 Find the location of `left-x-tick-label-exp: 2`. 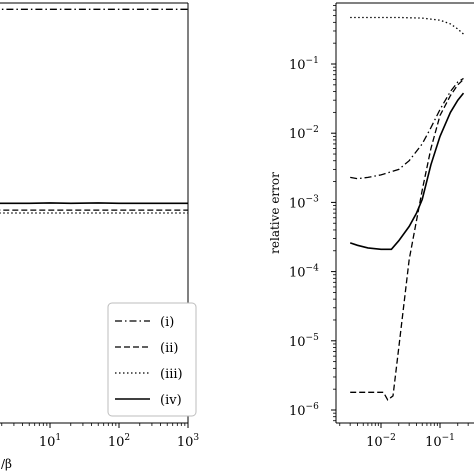

left-x-tick-label-exp: 2 is located at coordinates (127, 438).